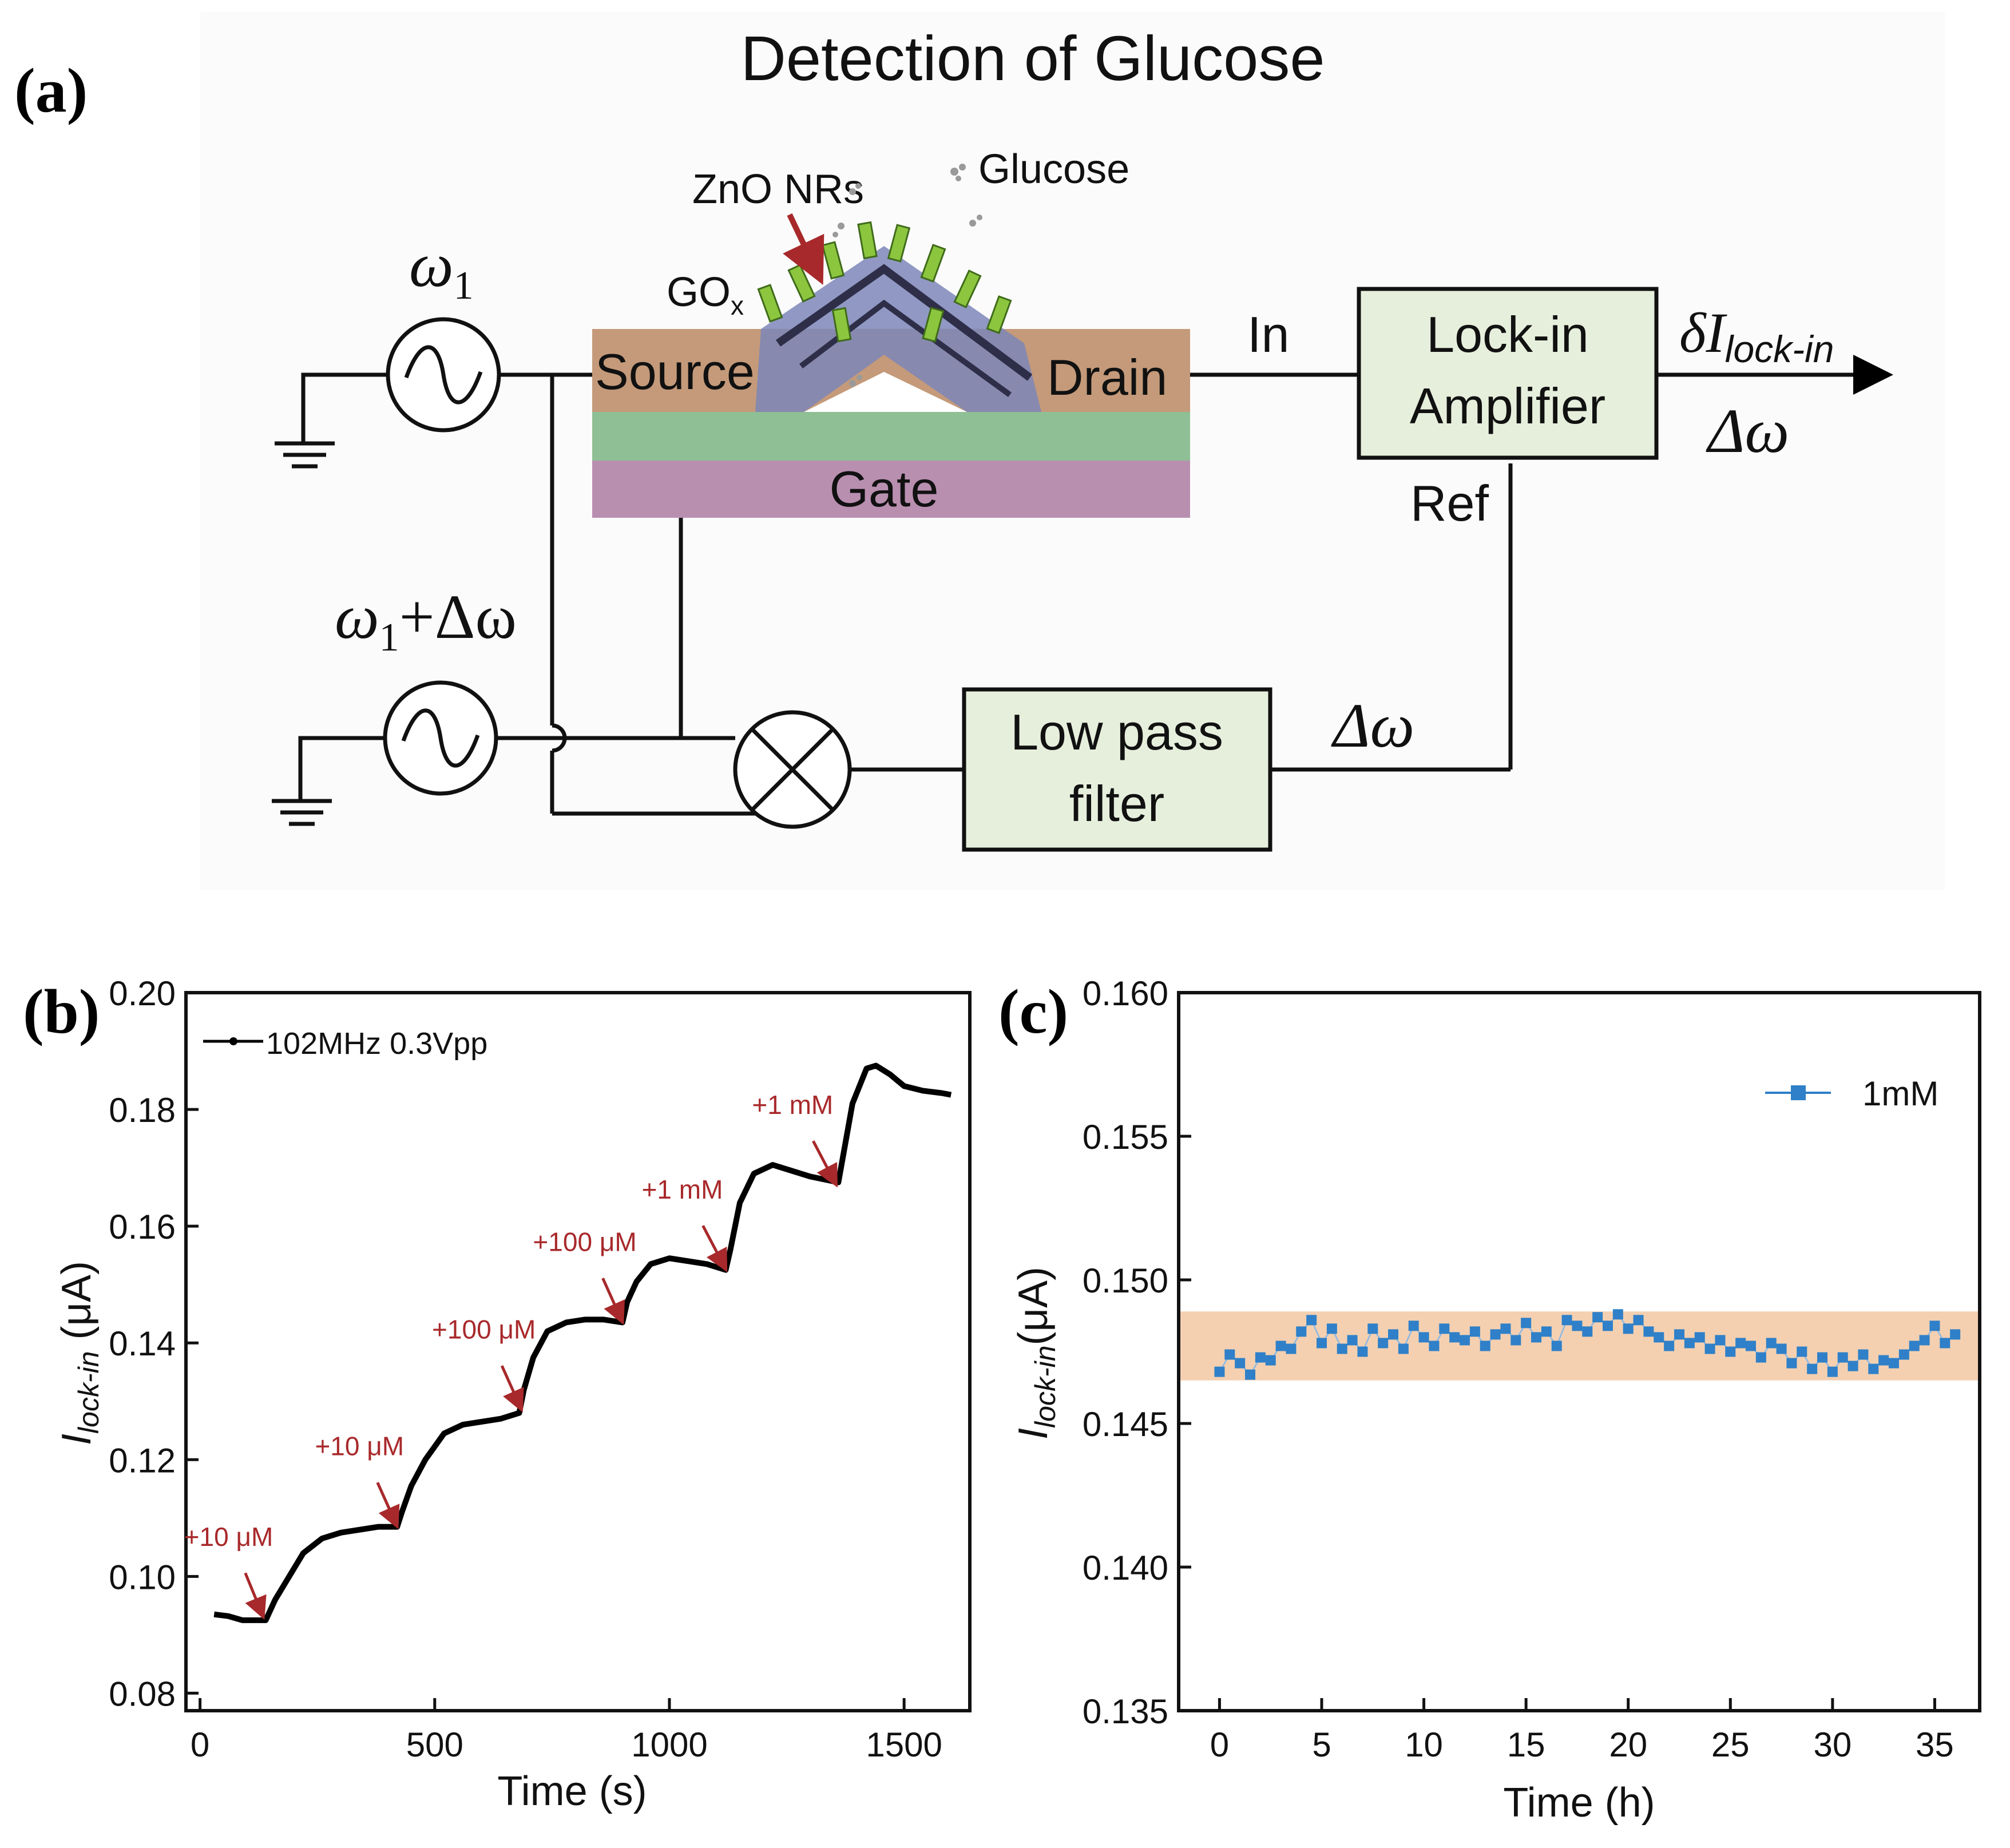 The height and width of the screenshot is (1848, 2010). What do you see at coordinates (79, 1353) in the screenshot?
I see `chart-b-y-label: Ilock-in (μA)` at bounding box center [79, 1353].